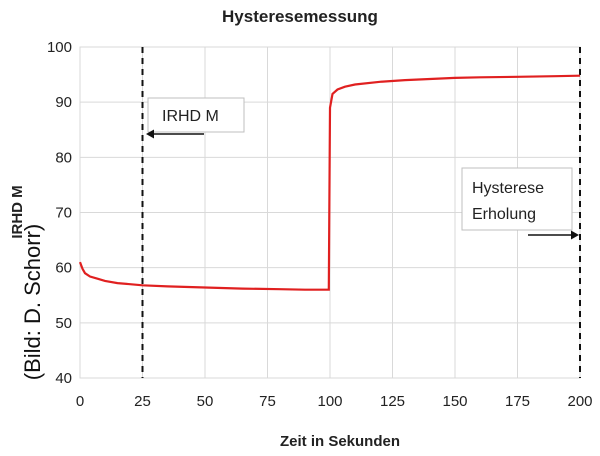 The width and height of the screenshot is (600, 456). What do you see at coordinates (454, 401) in the screenshot?
I see `x-tick-label: 150` at bounding box center [454, 401].